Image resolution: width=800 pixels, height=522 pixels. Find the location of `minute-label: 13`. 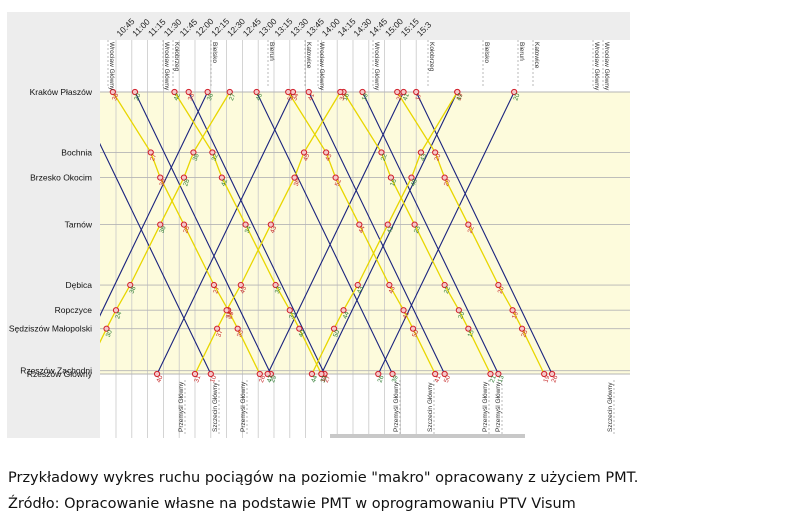

minute-label: 13 is located at coordinates (501, 379).